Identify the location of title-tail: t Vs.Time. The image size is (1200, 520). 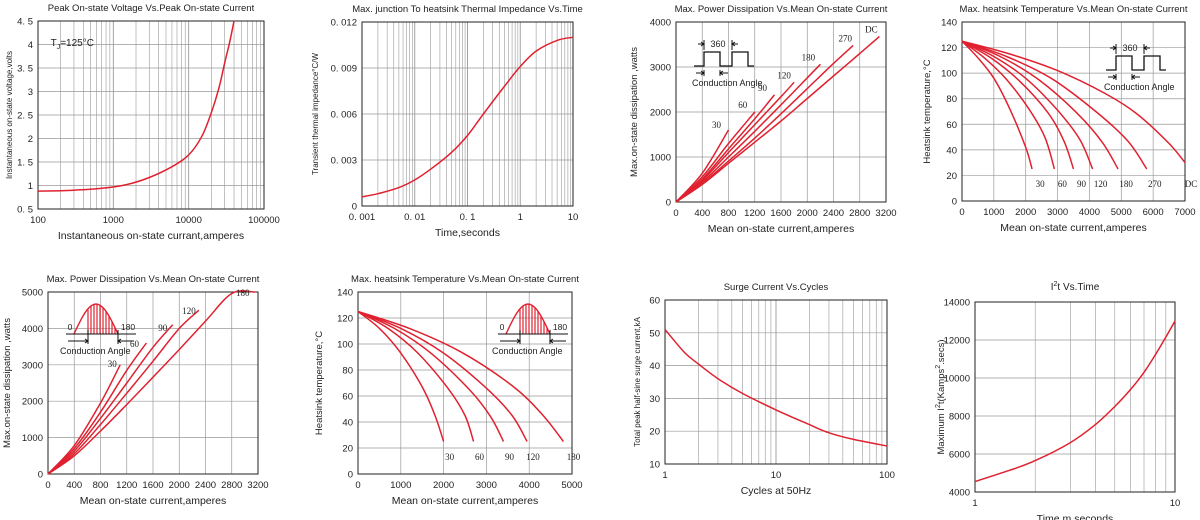
(1078, 287).